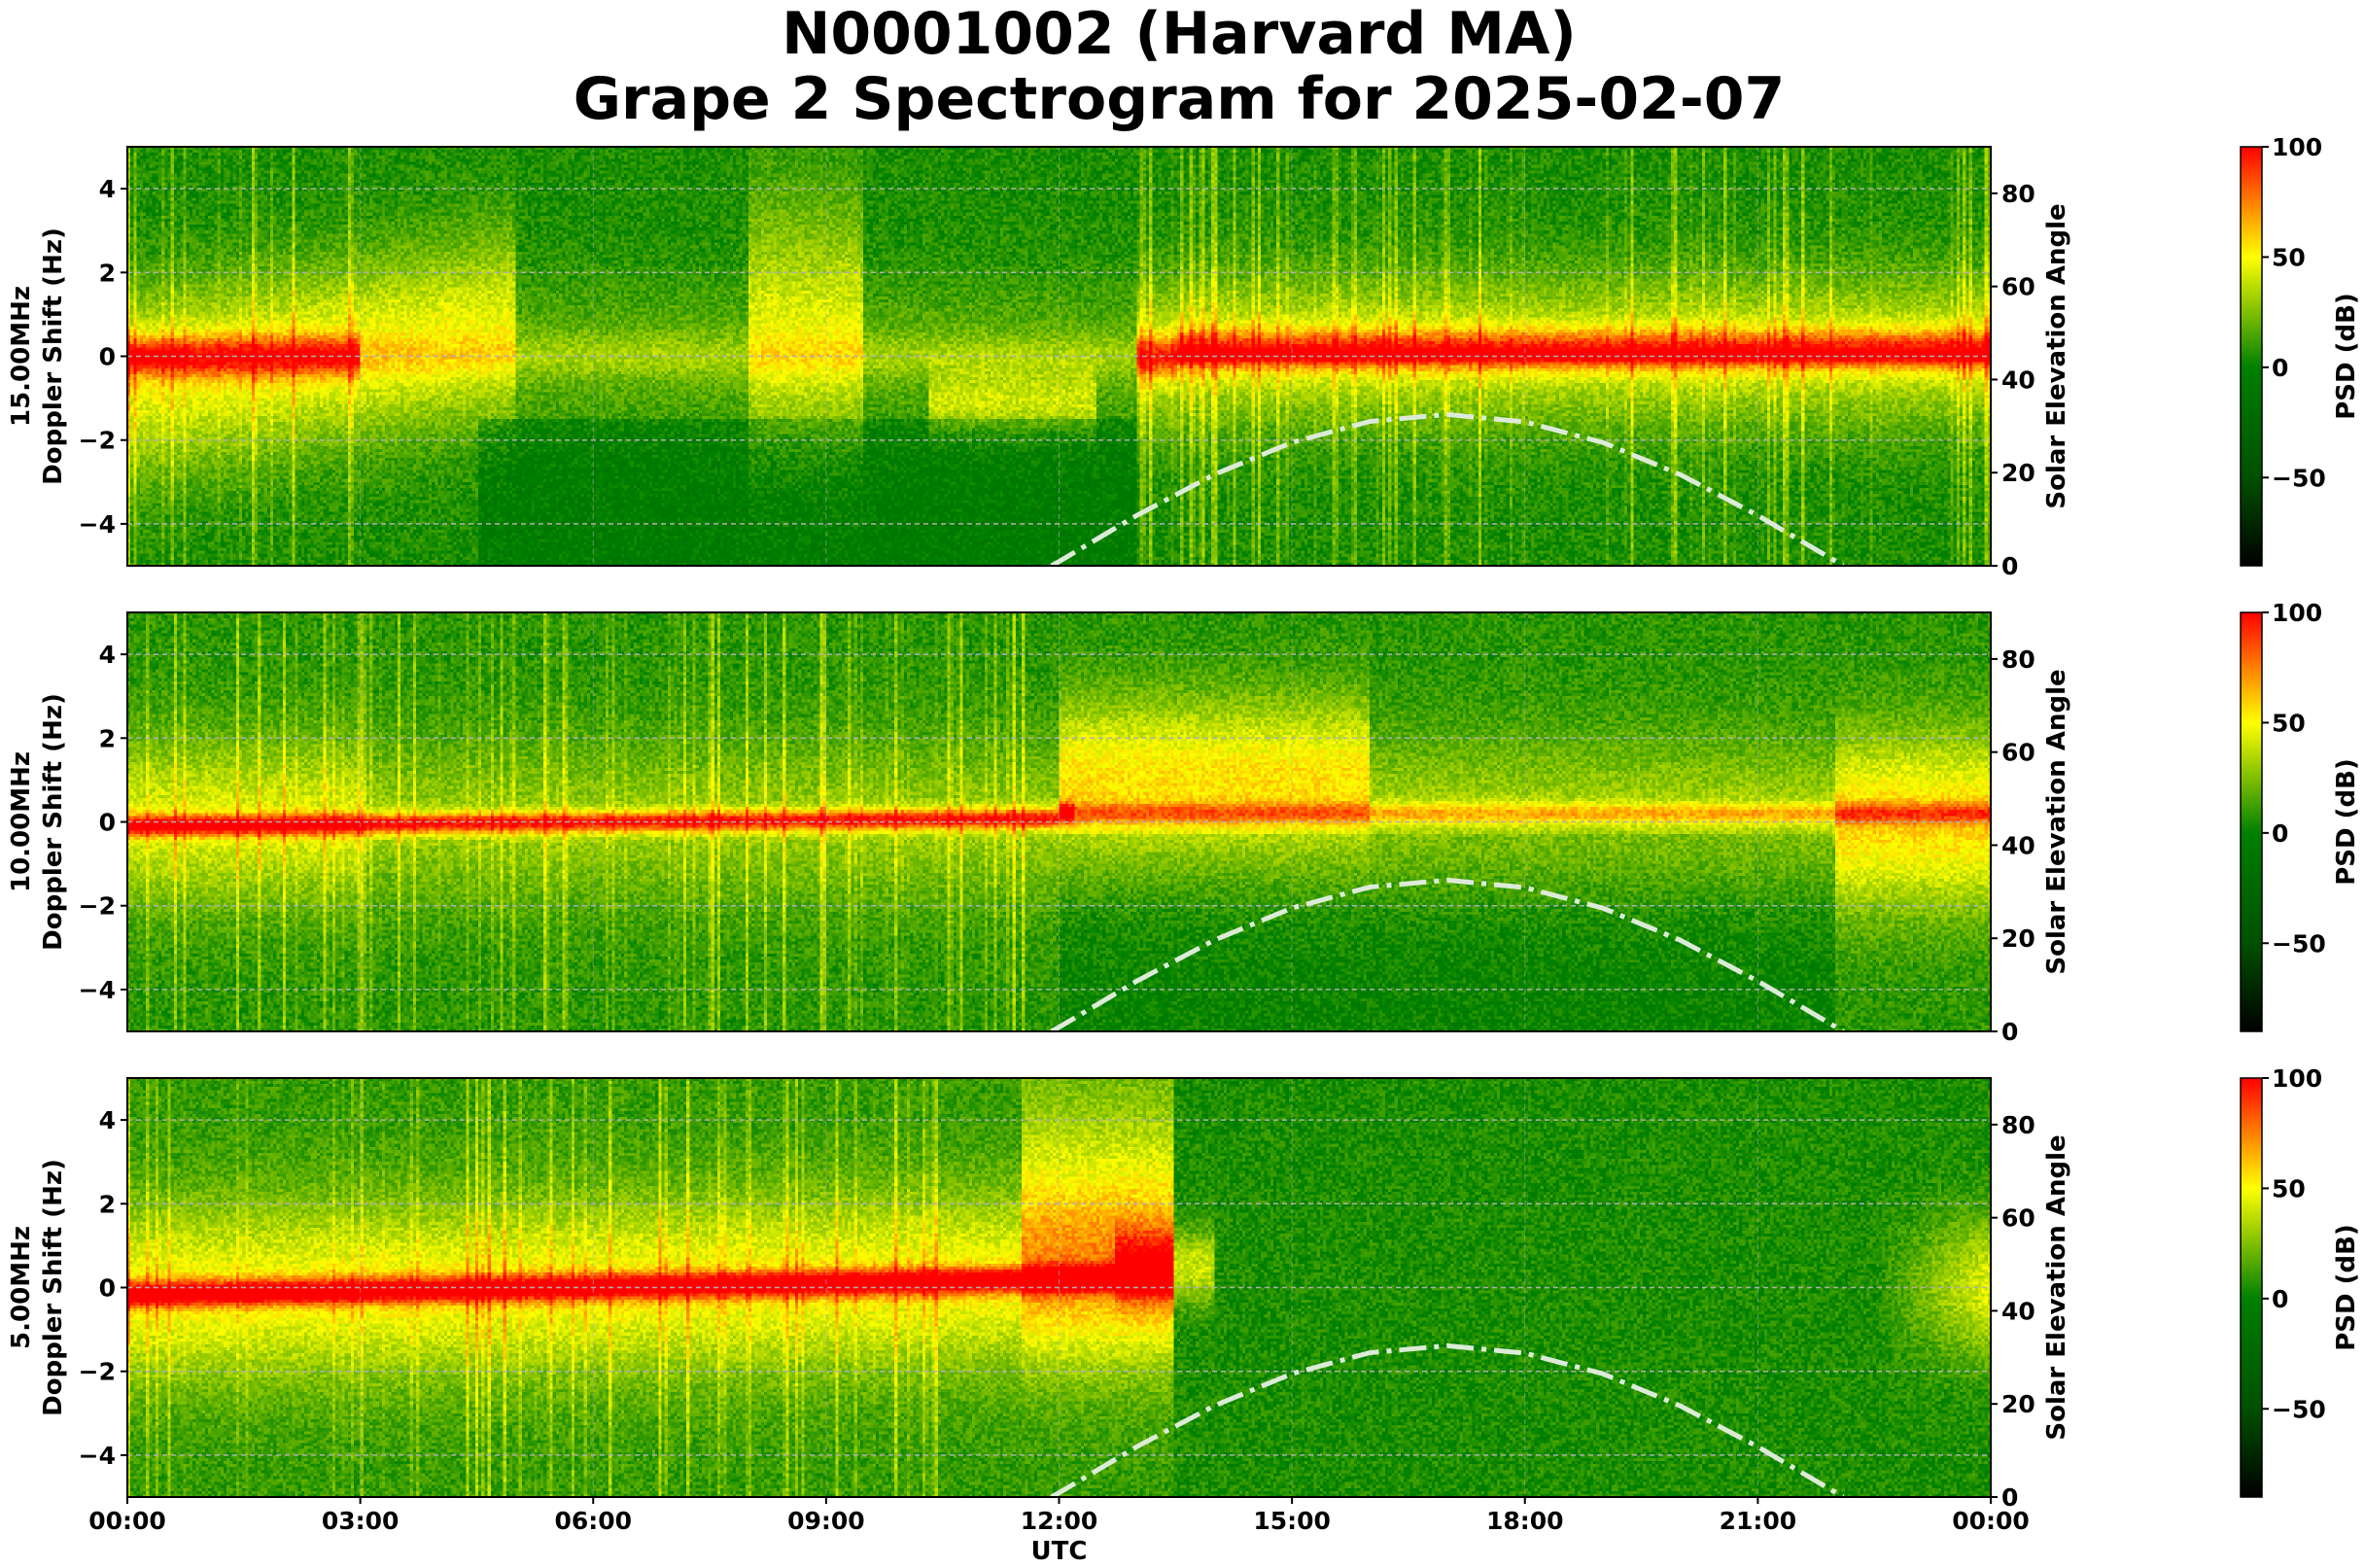 The height and width of the screenshot is (1568, 2365). Describe the element at coordinates (1060, 1551) in the screenshot. I see `x-axis-label: UTC` at that location.